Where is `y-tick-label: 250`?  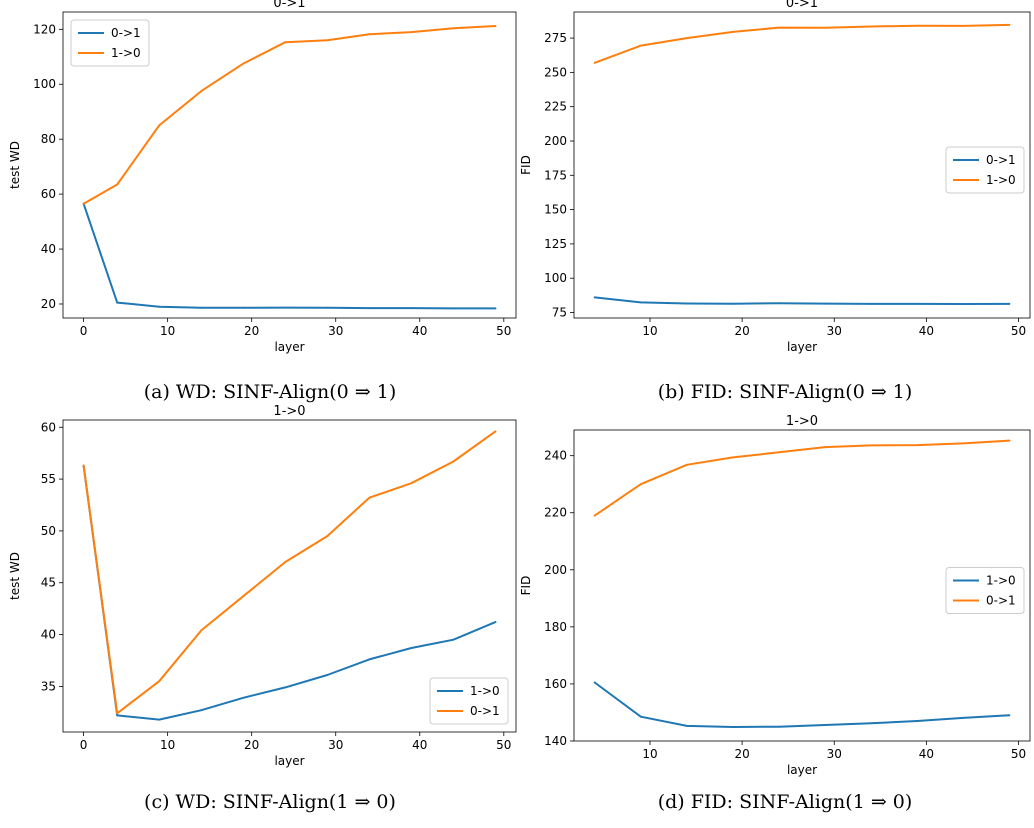 y-tick-label: 250 is located at coordinates (555, 72).